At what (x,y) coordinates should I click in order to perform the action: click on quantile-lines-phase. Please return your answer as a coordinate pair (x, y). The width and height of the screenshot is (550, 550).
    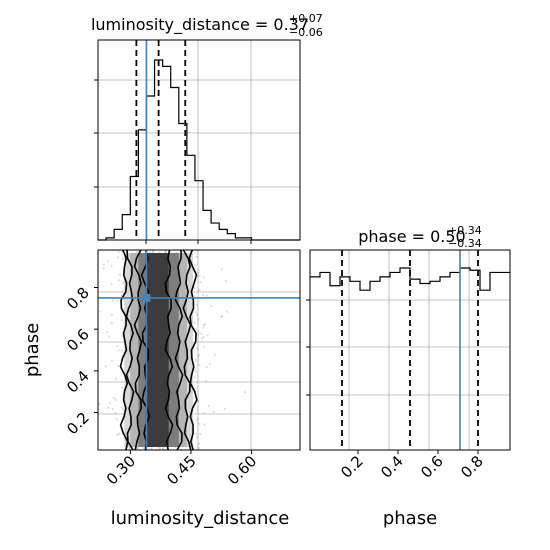
    Looking at the image, I should click on (410, 350).